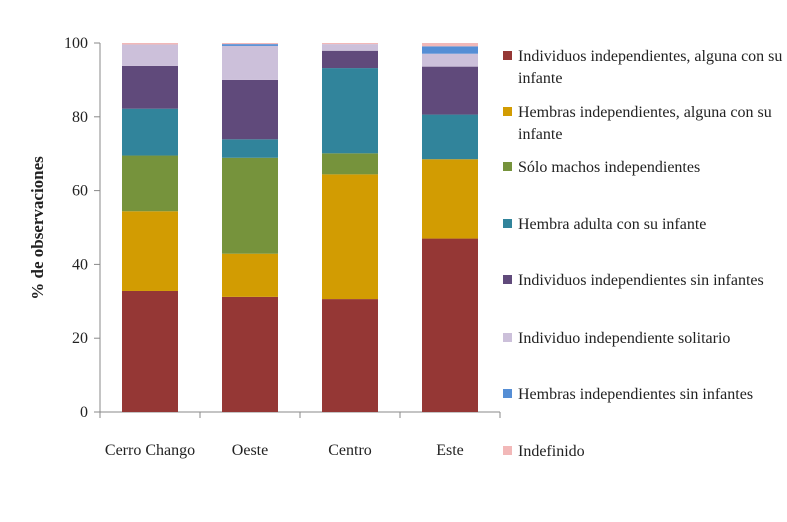 The height and width of the screenshot is (522, 787). Describe the element at coordinates (80, 191) in the screenshot. I see `y-tick-label: 60` at that location.